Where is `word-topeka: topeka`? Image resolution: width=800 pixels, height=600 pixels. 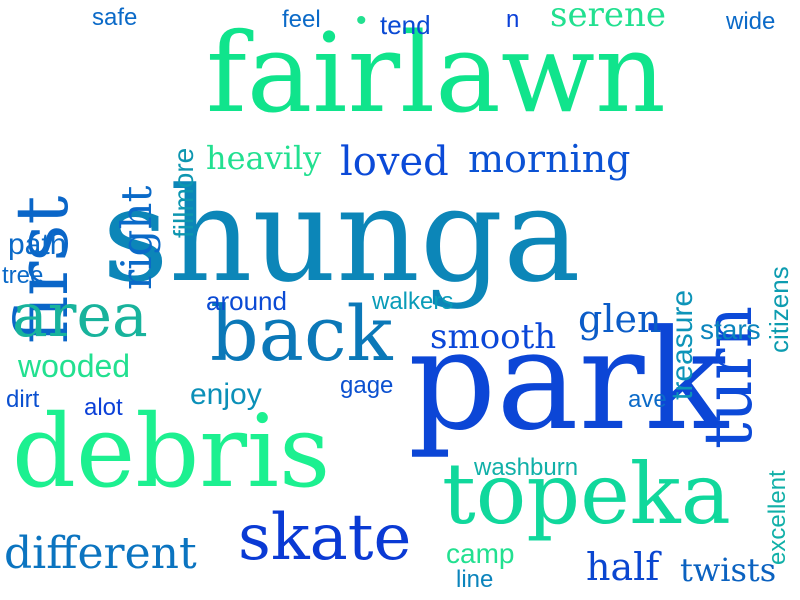 word-topeka: topeka is located at coordinates (586, 494).